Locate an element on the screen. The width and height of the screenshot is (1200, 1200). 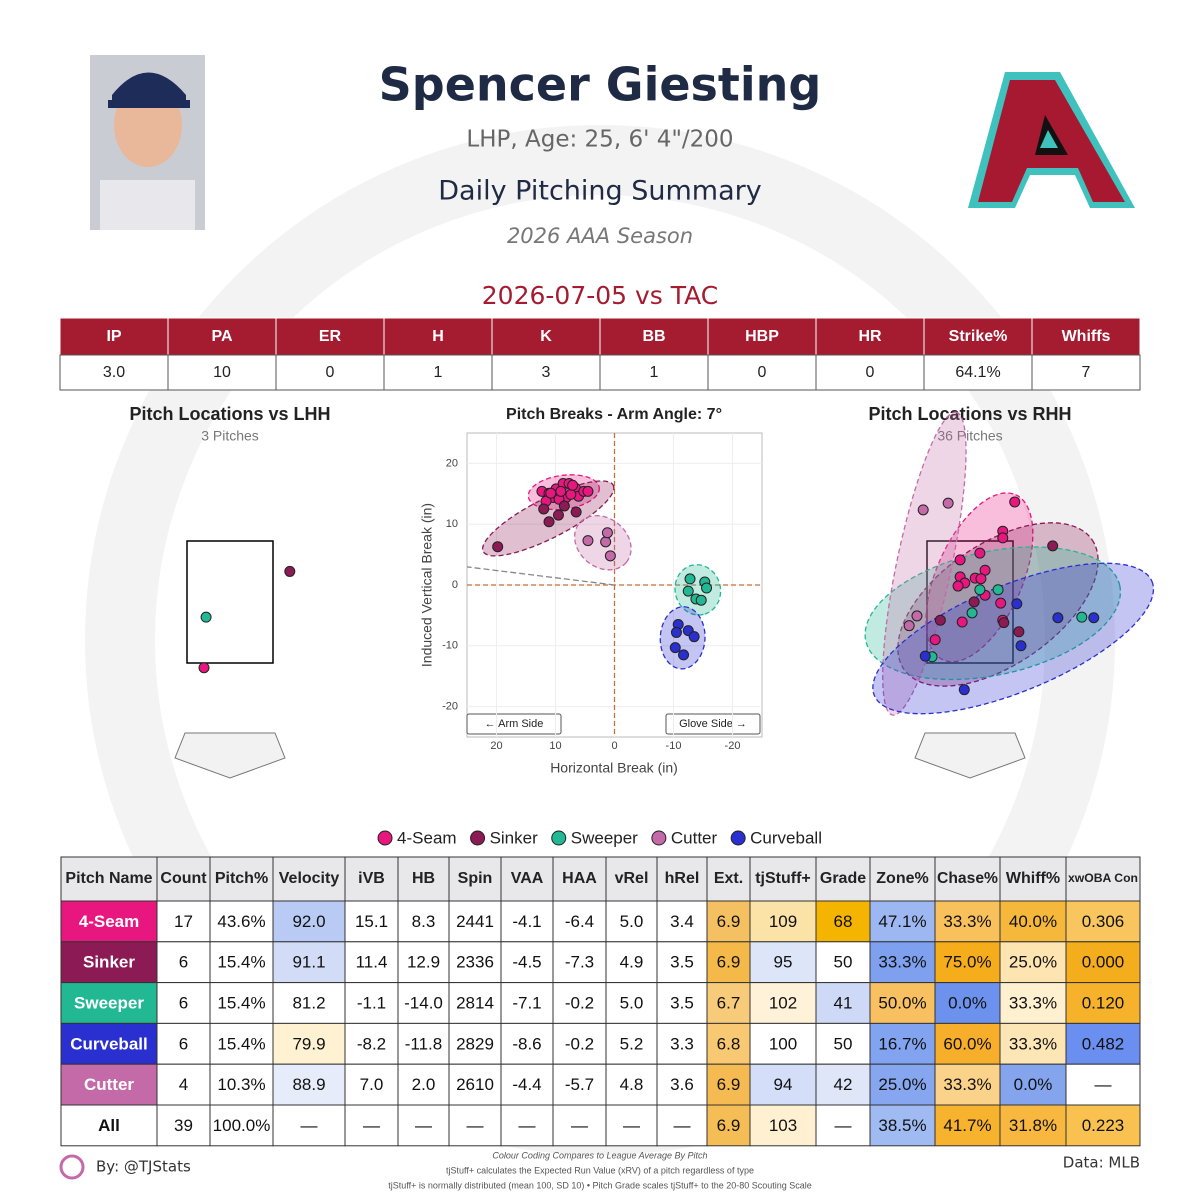
annotation: ← Arm Side is located at coordinates (514, 724).